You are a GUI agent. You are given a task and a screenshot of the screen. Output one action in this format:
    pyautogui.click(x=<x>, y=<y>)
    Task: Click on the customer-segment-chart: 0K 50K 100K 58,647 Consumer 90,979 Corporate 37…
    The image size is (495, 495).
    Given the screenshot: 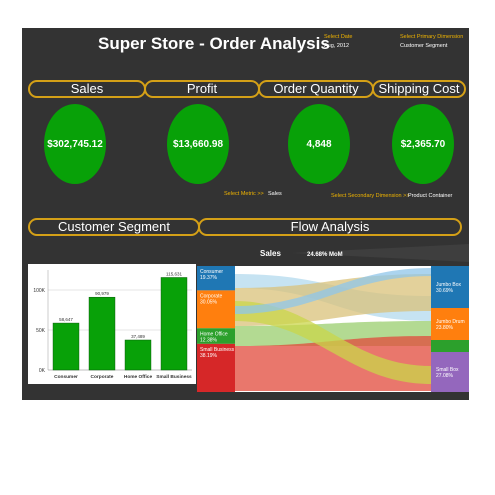 What is the action you would take?
    pyautogui.click(x=112, y=324)
    